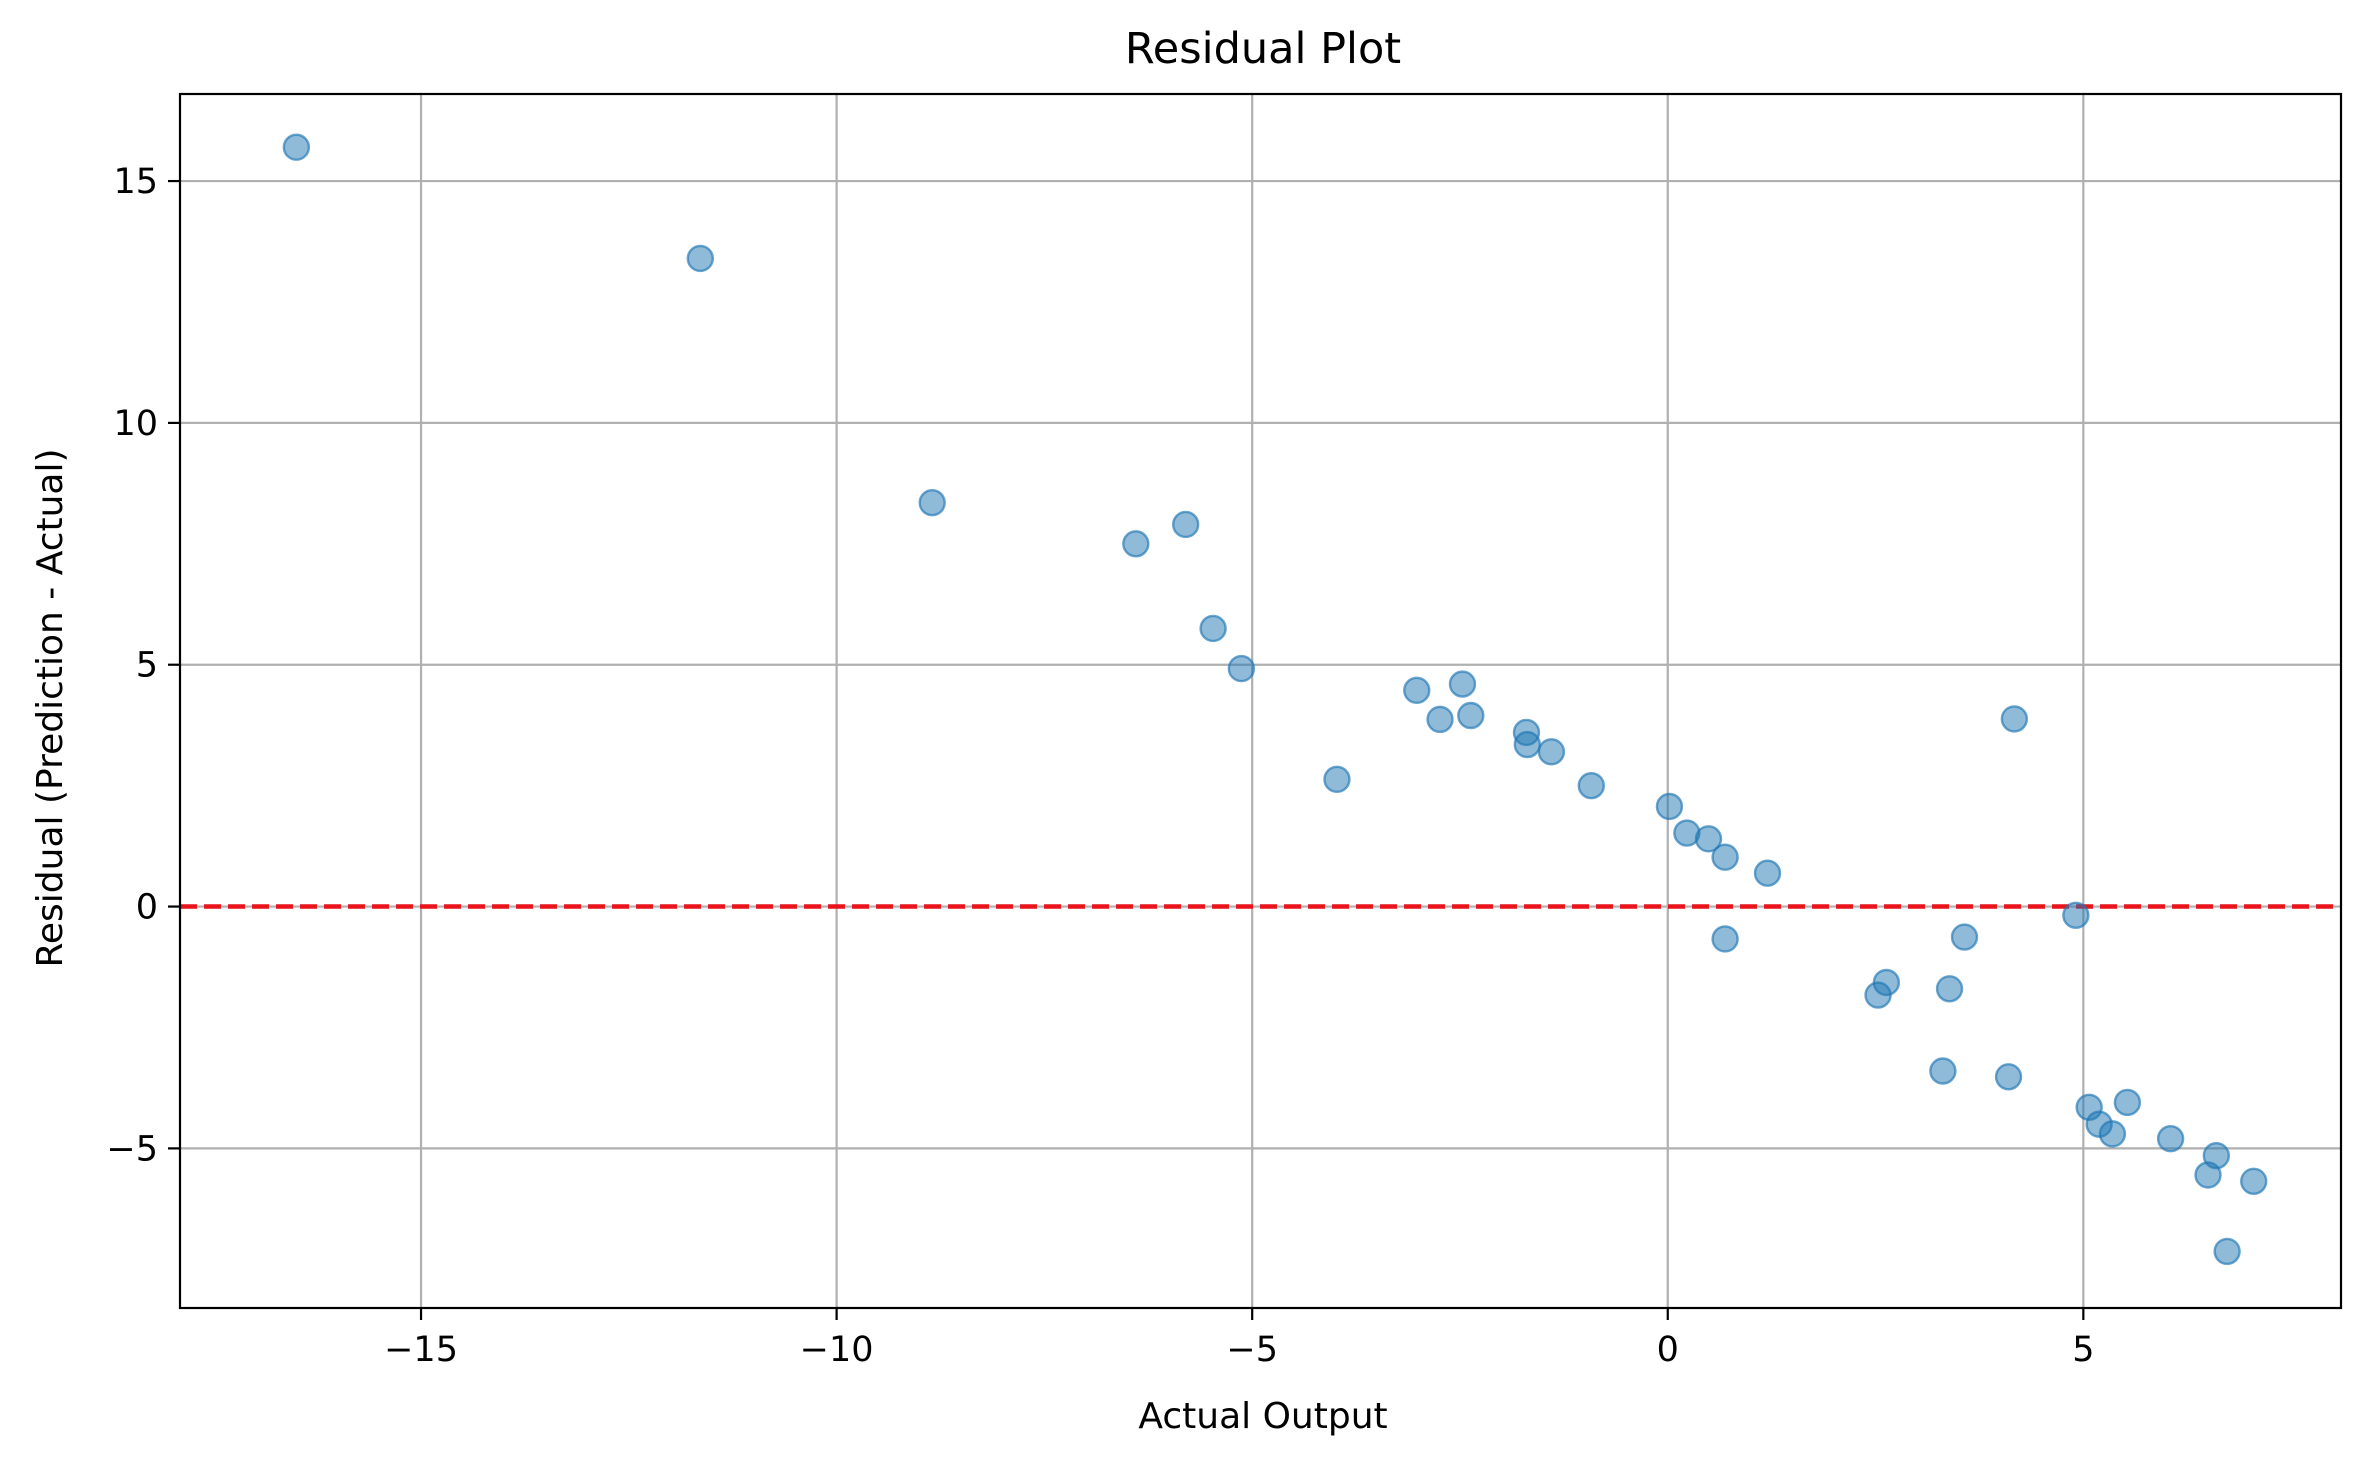 The width and height of the screenshot is (2370, 1469). I want to click on y-tick-label: 5, so click(147, 666).